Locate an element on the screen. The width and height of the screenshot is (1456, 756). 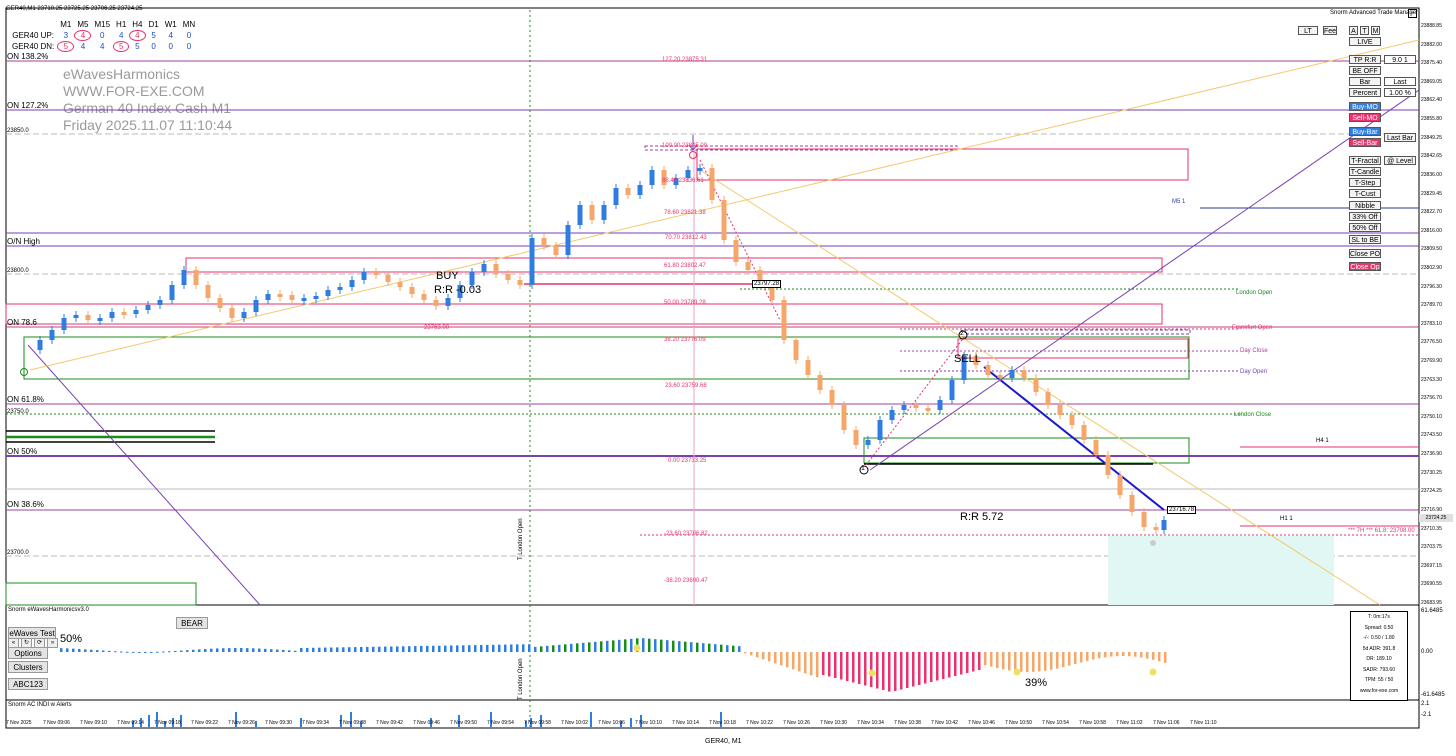
t-cust-button: T-Cust is located at coordinates (1365, 193).